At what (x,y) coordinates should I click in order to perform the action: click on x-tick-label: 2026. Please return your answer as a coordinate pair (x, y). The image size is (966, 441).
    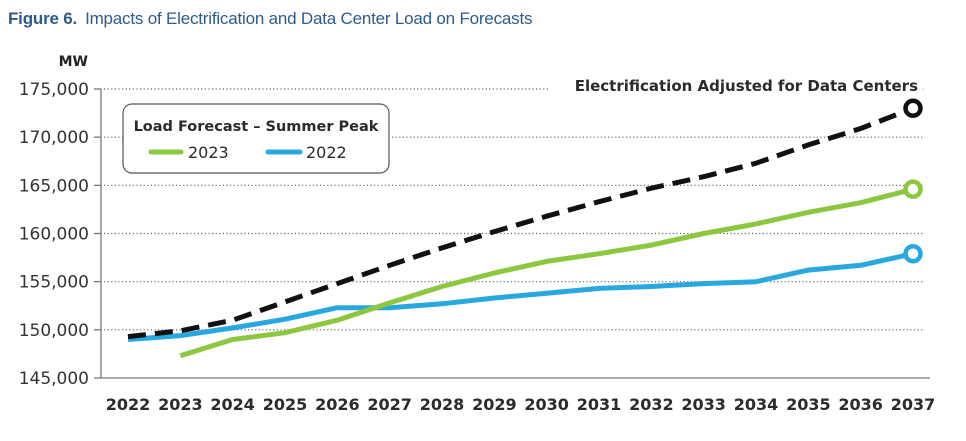
    Looking at the image, I should click on (337, 404).